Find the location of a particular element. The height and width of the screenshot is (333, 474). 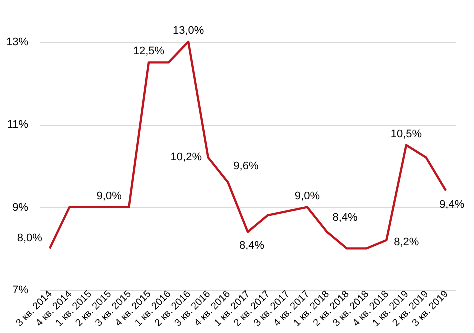

data-label: 9,4% is located at coordinates (452, 204).